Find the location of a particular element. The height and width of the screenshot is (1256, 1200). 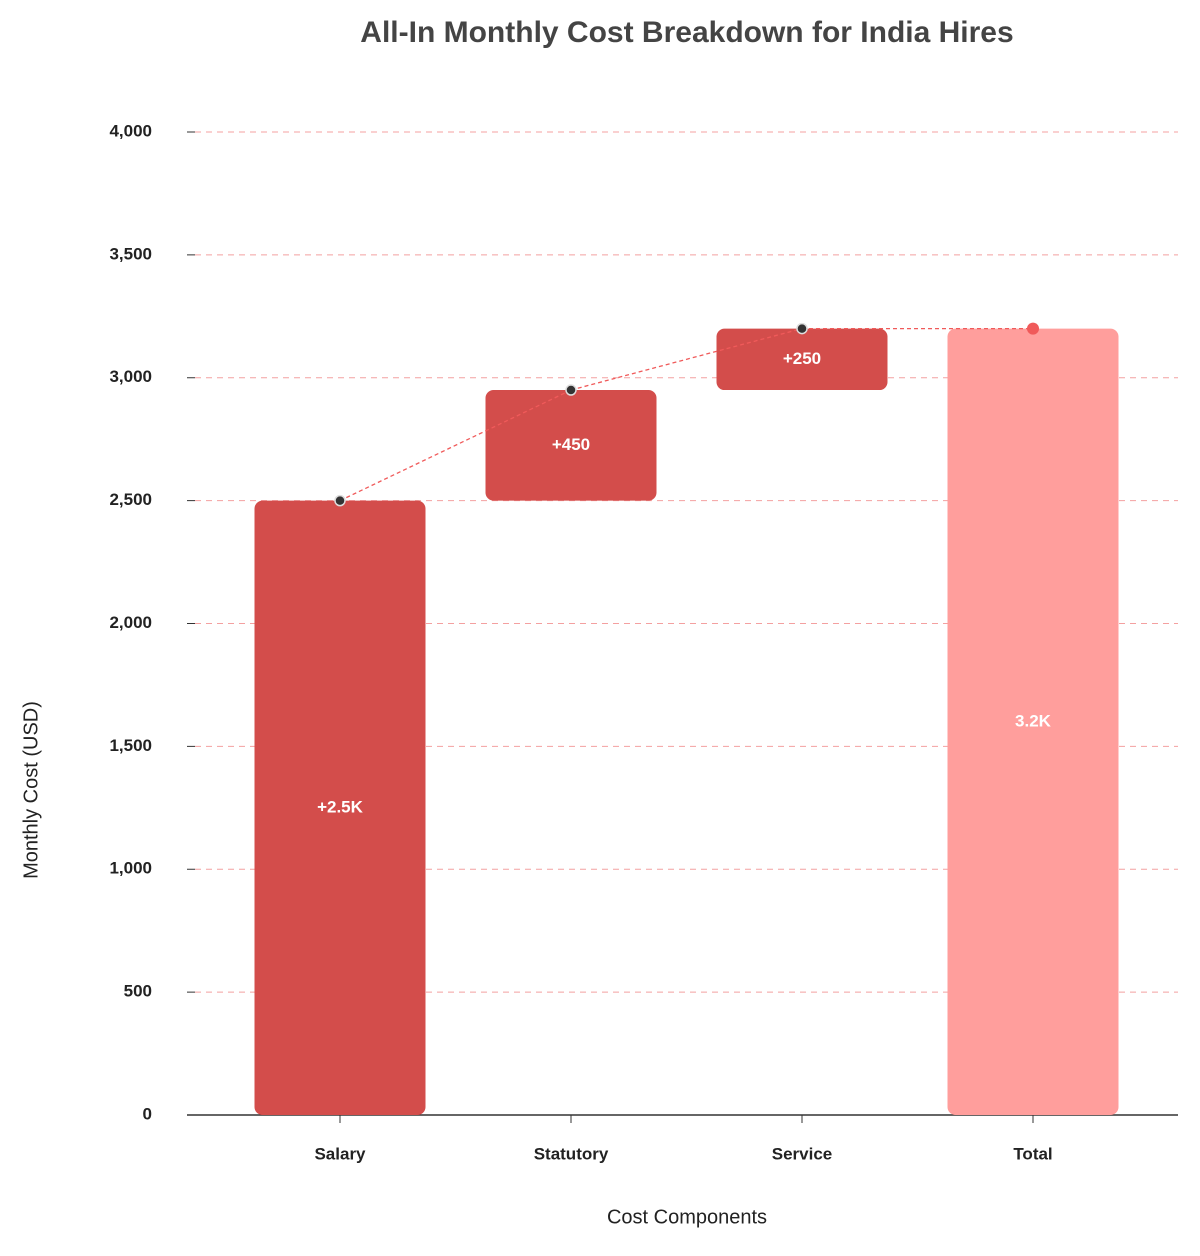

y-tick-label: 4,000 is located at coordinates (130, 130).